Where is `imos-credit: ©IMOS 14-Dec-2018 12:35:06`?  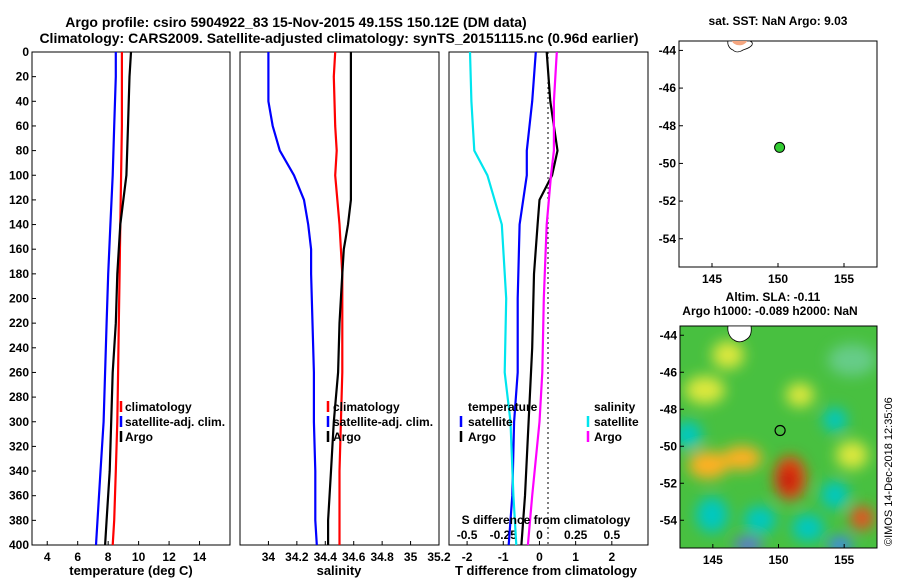 imos-credit: ©IMOS 14-Dec-2018 12:35:06 is located at coordinates (889, 471).